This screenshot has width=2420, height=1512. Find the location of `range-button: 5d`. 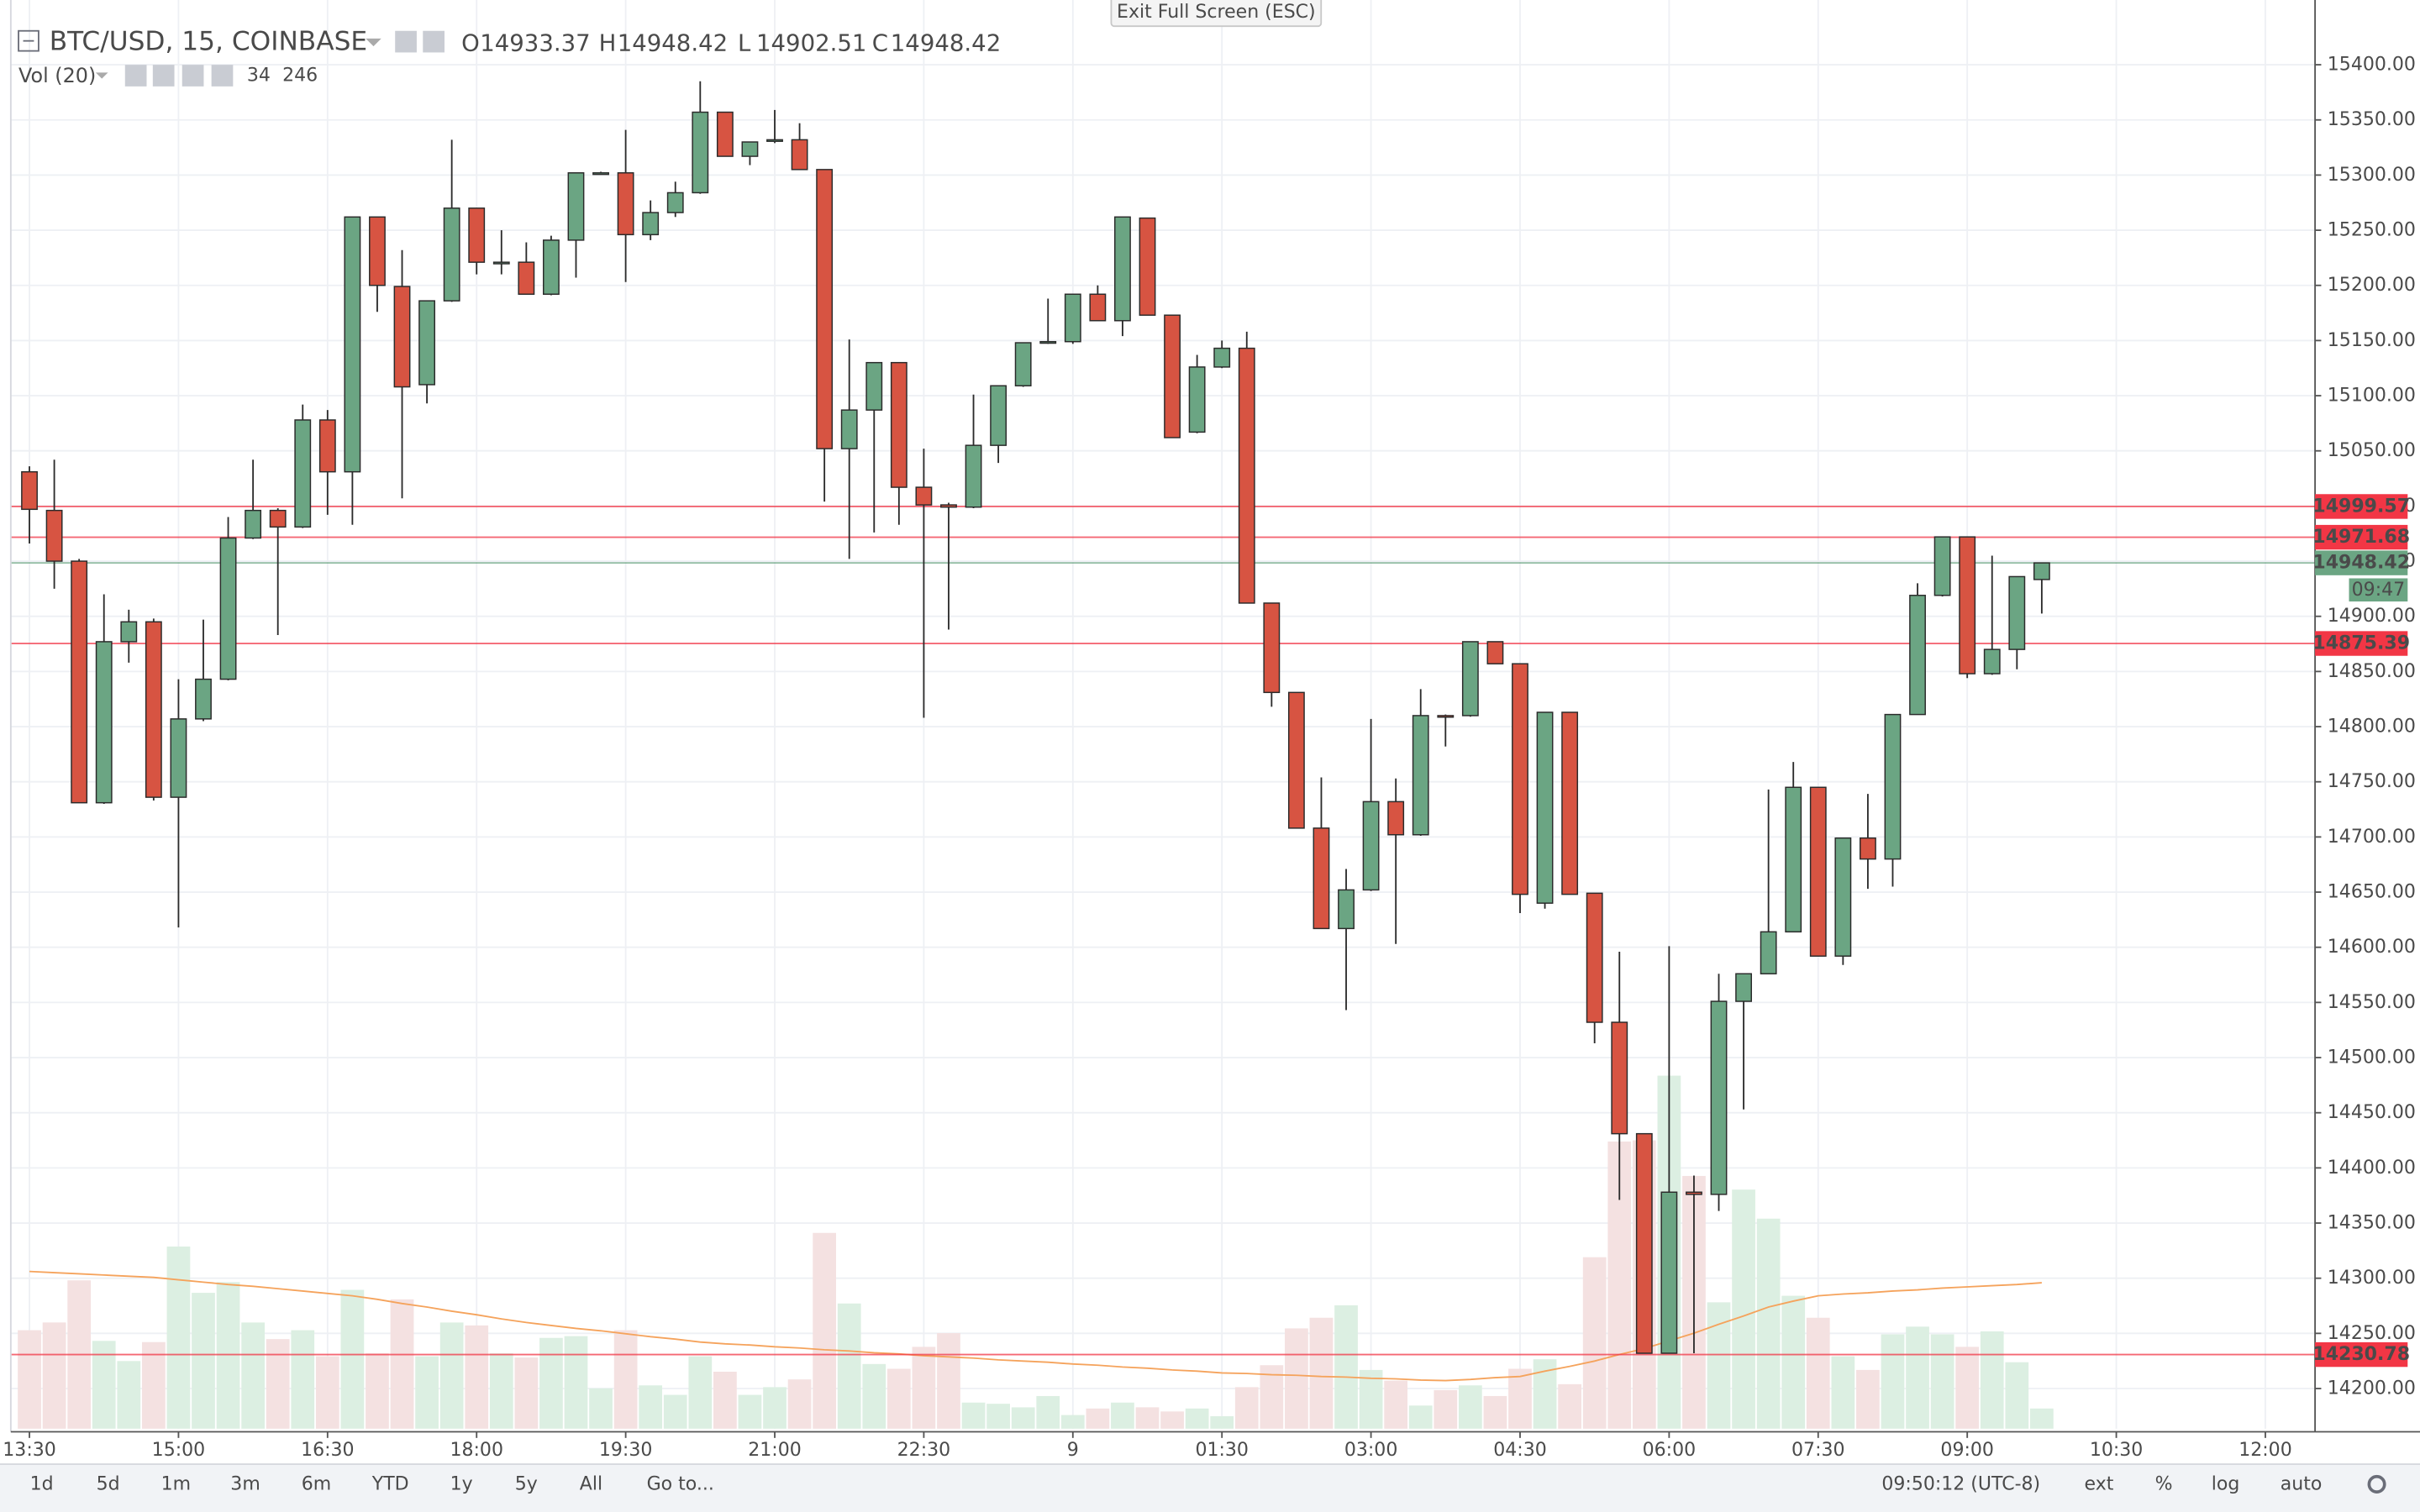

range-button: 5d is located at coordinates (109, 1483).